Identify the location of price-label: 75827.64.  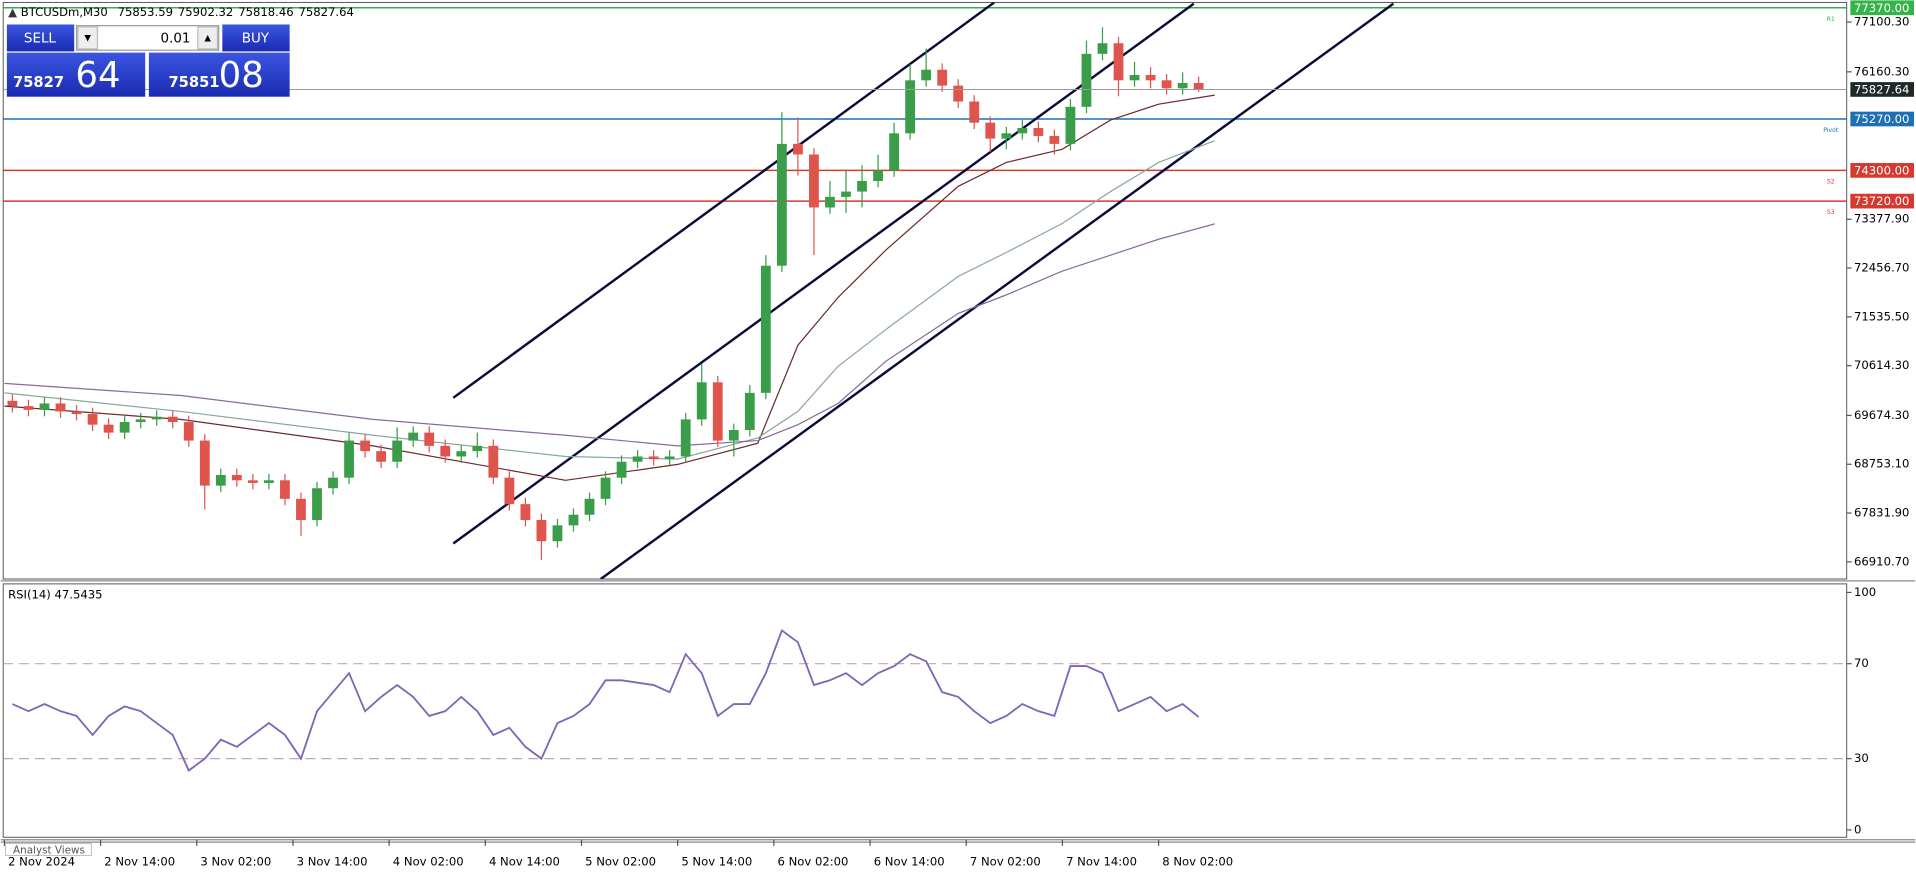
(1881, 90).